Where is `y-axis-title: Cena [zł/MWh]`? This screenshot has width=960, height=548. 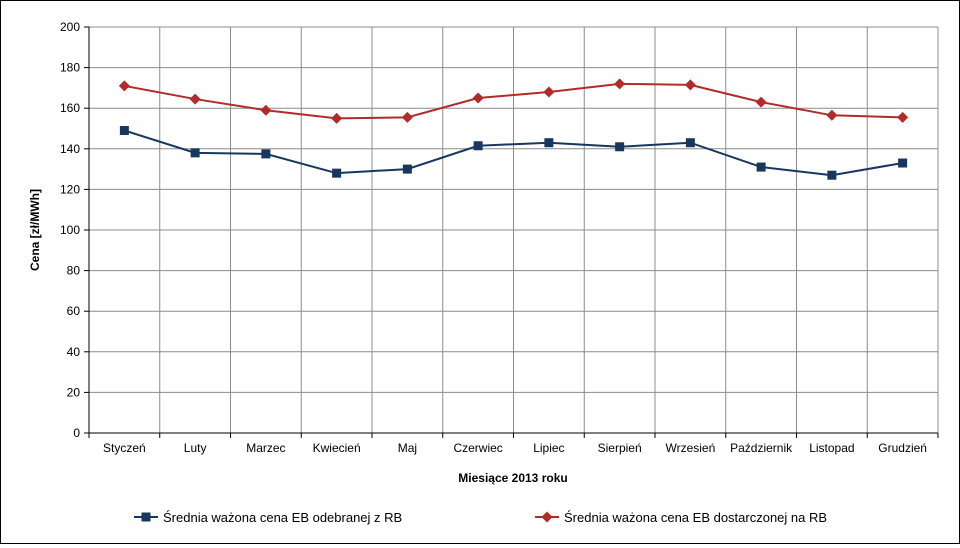
y-axis-title: Cena [zł/MWh] is located at coordinates (35, 230).